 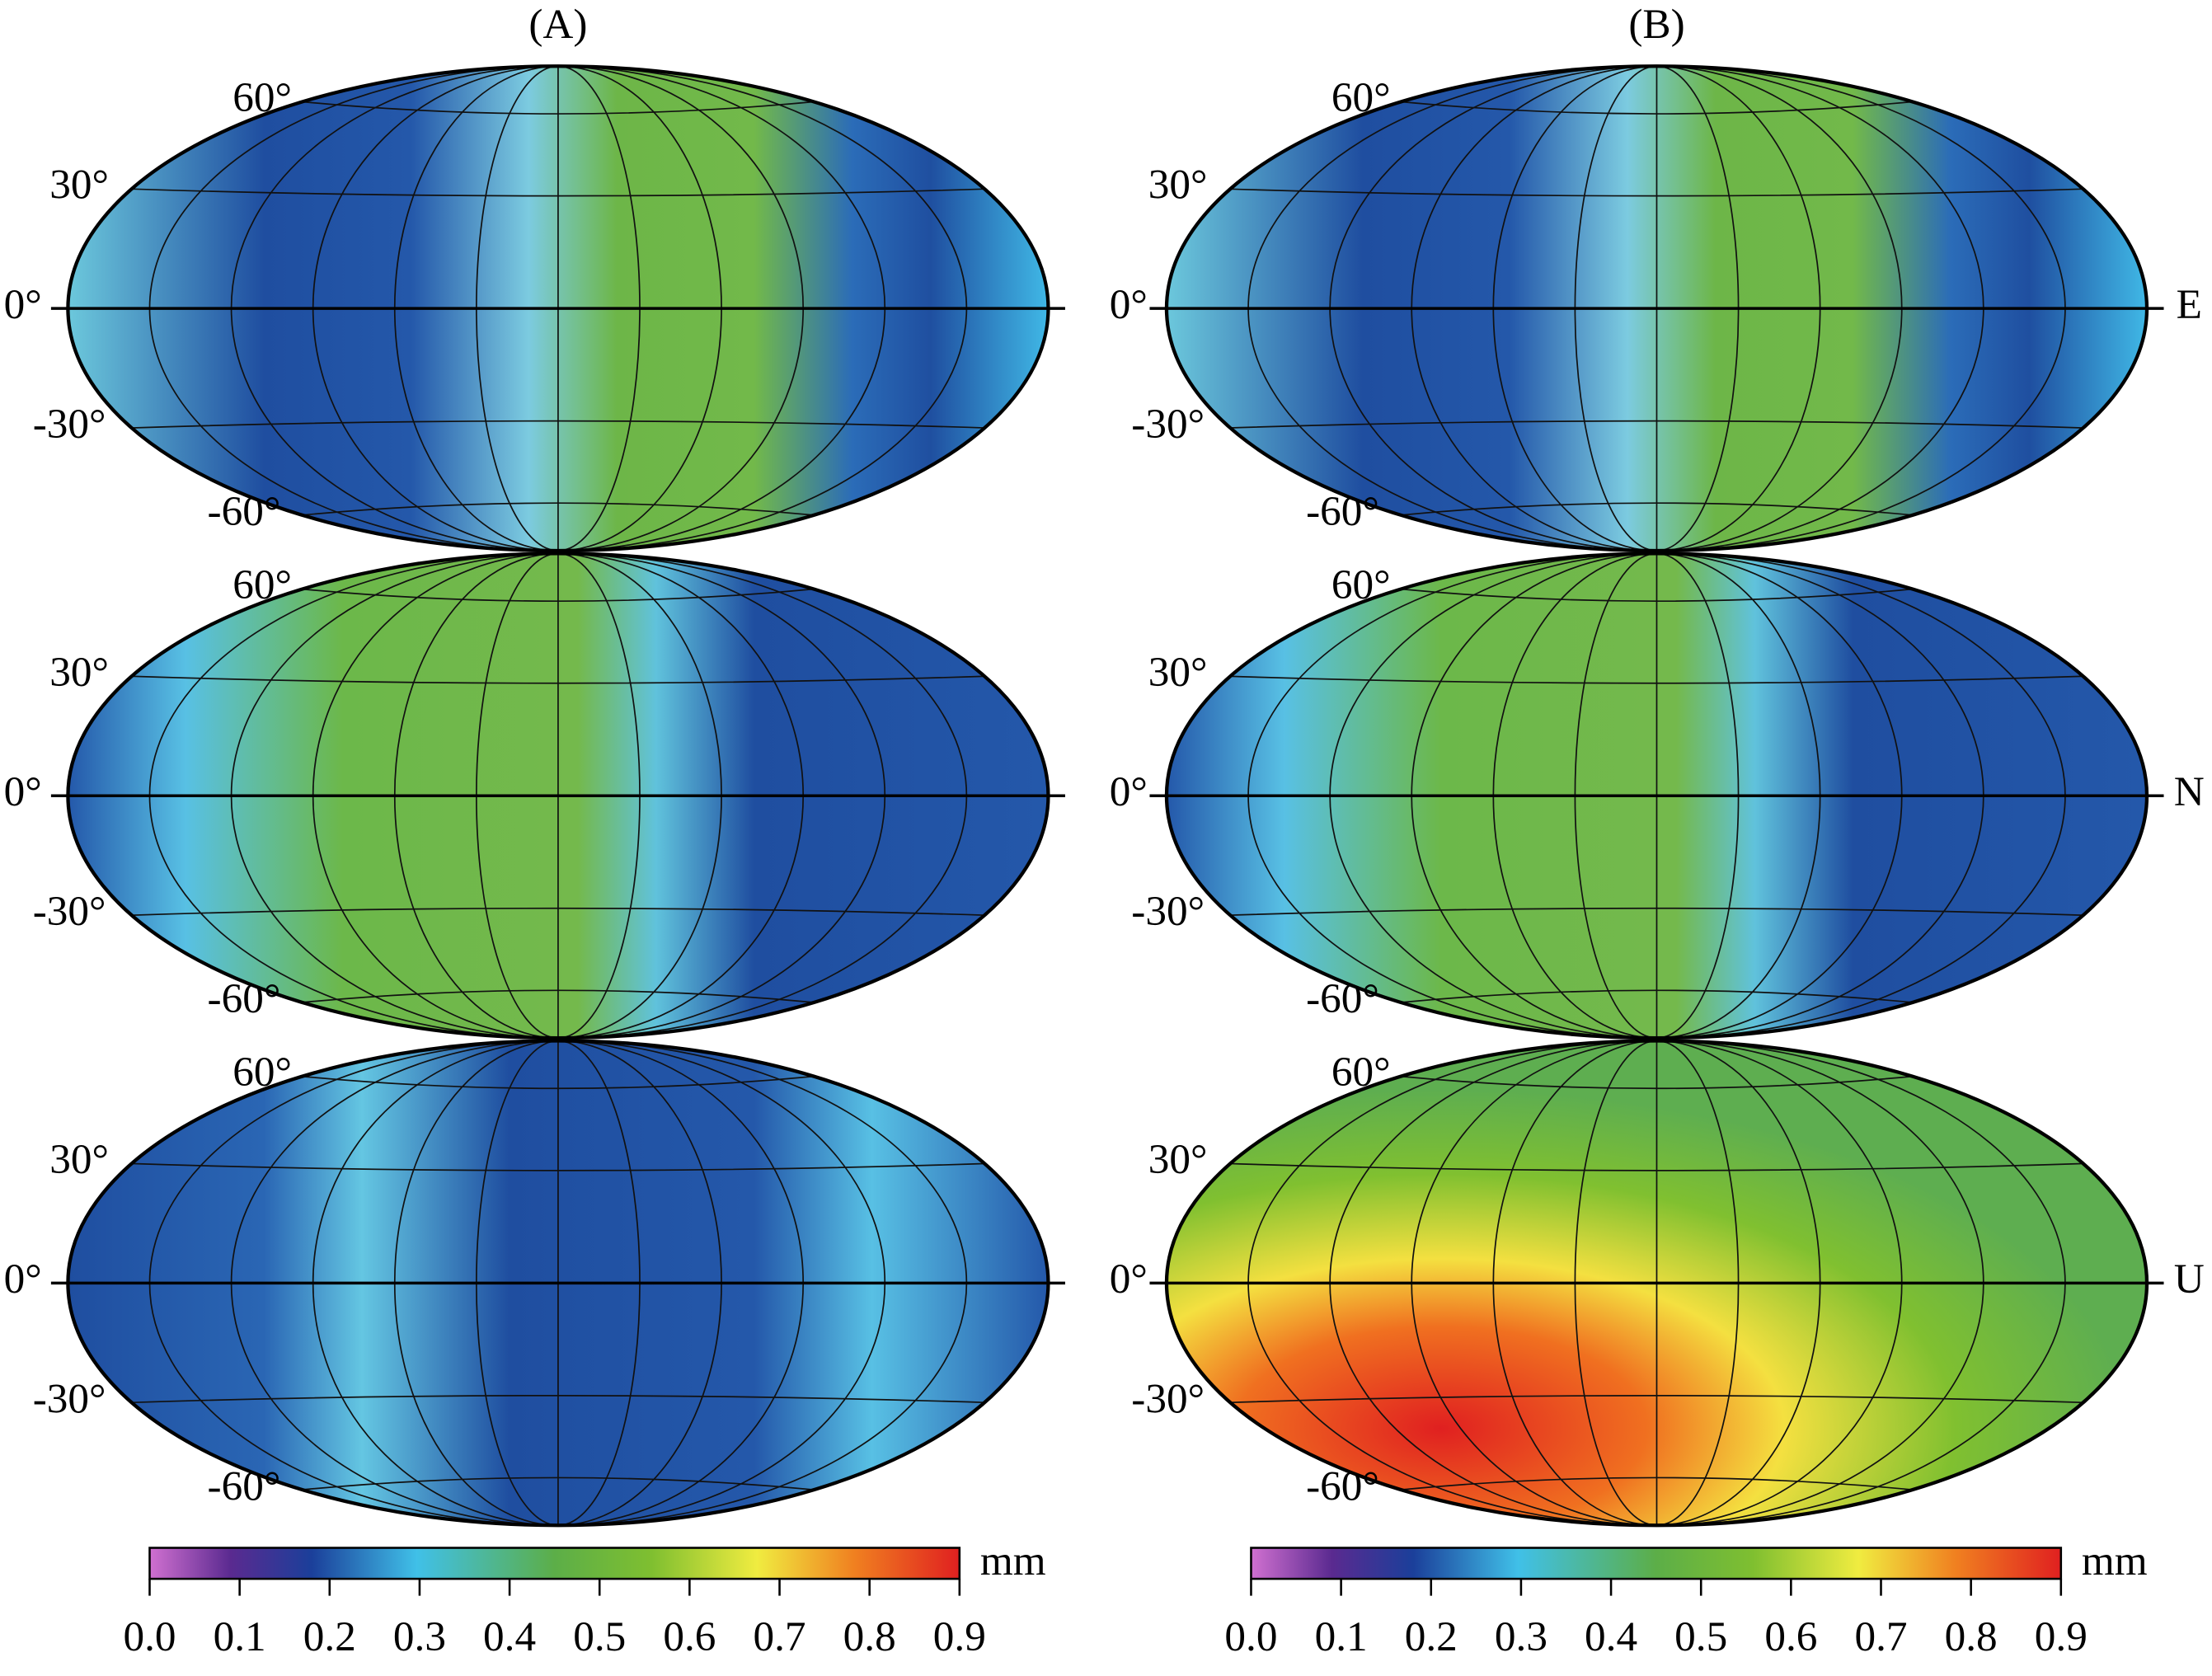 I want to click on component-label: E, so click(x=2189, y=304).